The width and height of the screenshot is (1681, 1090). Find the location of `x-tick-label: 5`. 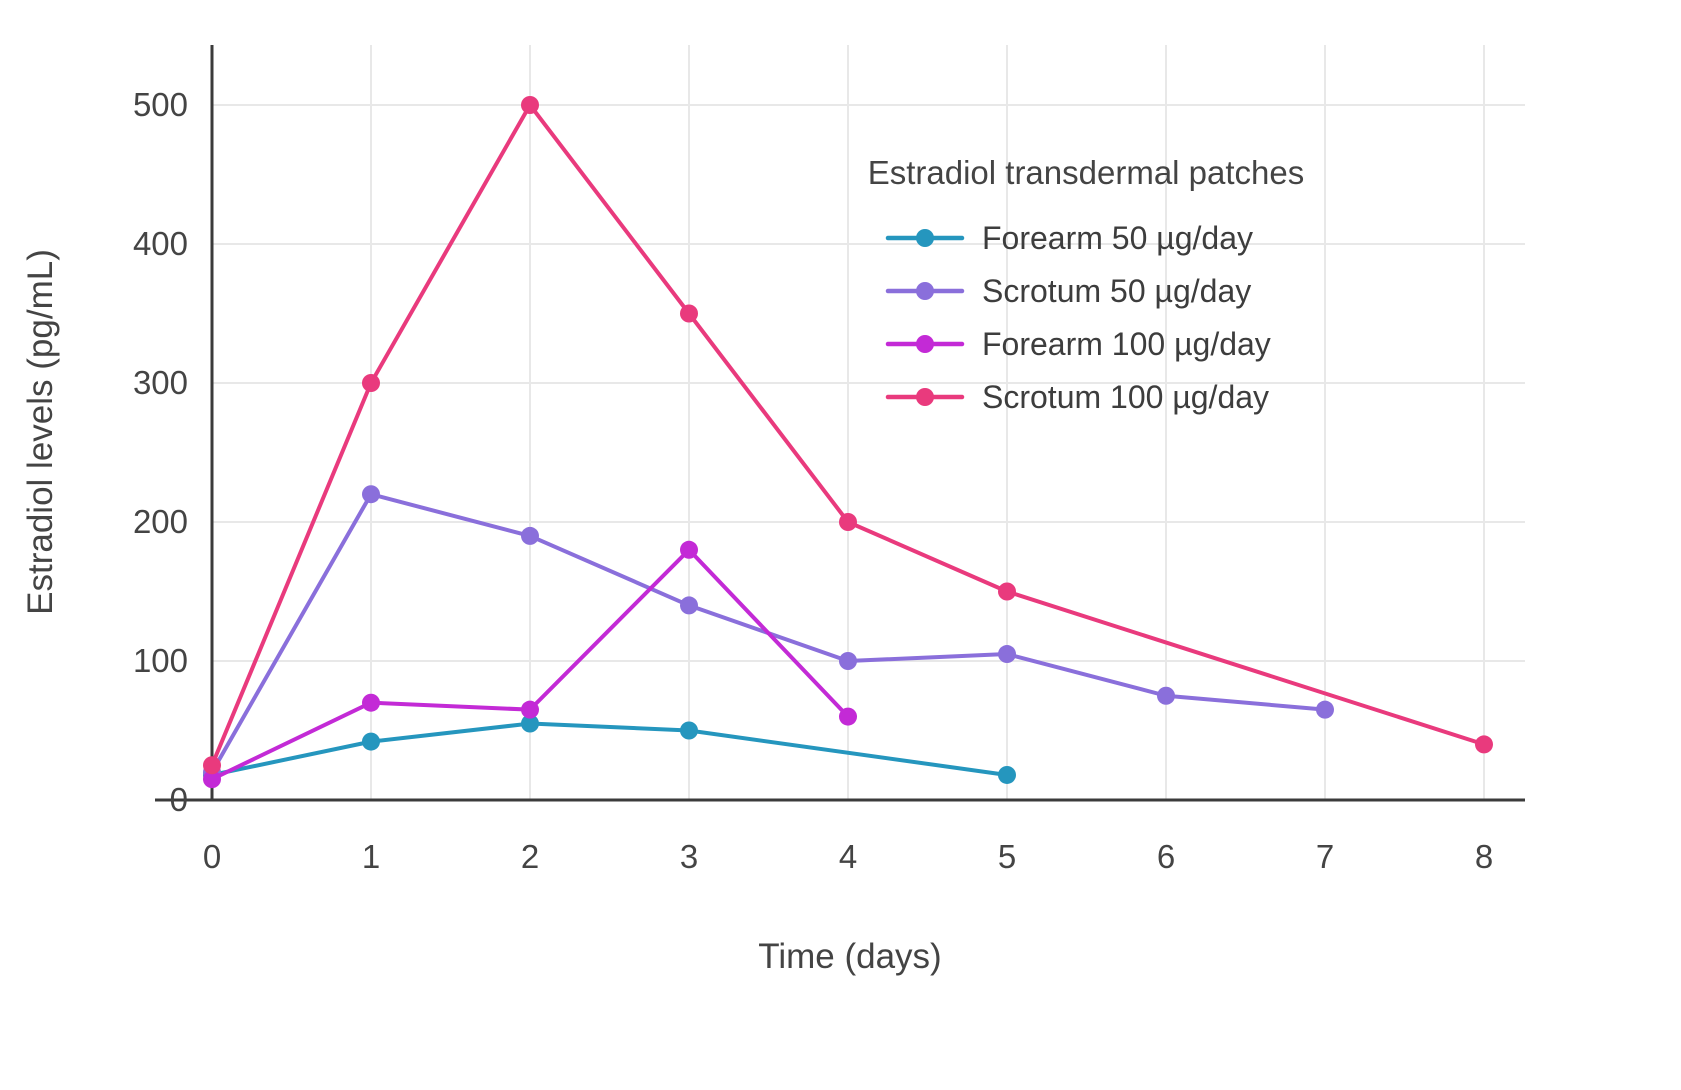

x-tick-label: 5 is located at coordinates (1007, 856).